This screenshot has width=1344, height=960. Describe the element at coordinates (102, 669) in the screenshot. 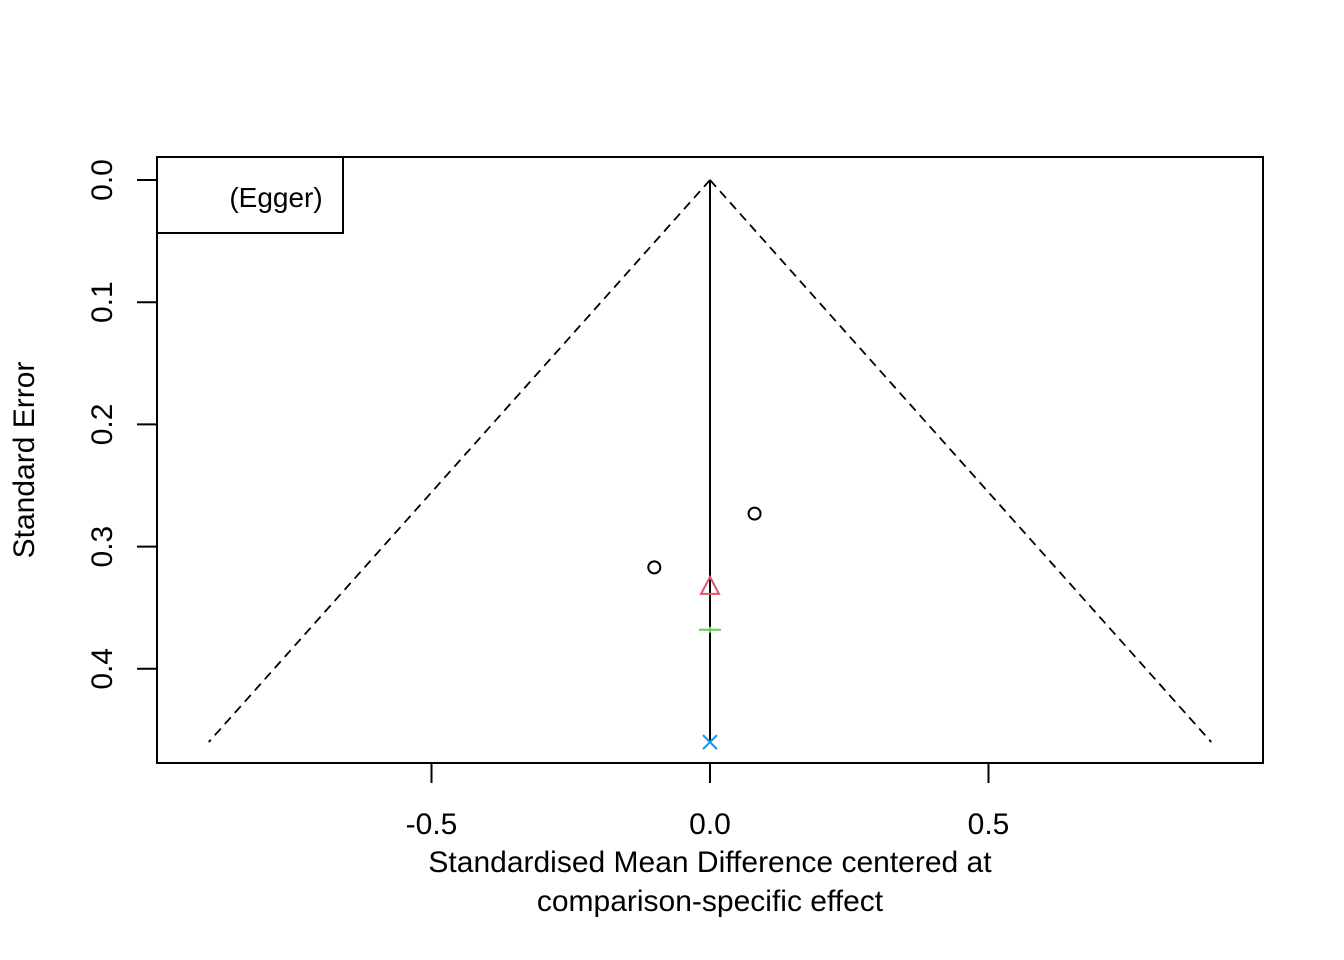

I see `y-tick-label: 0.4` at that location.